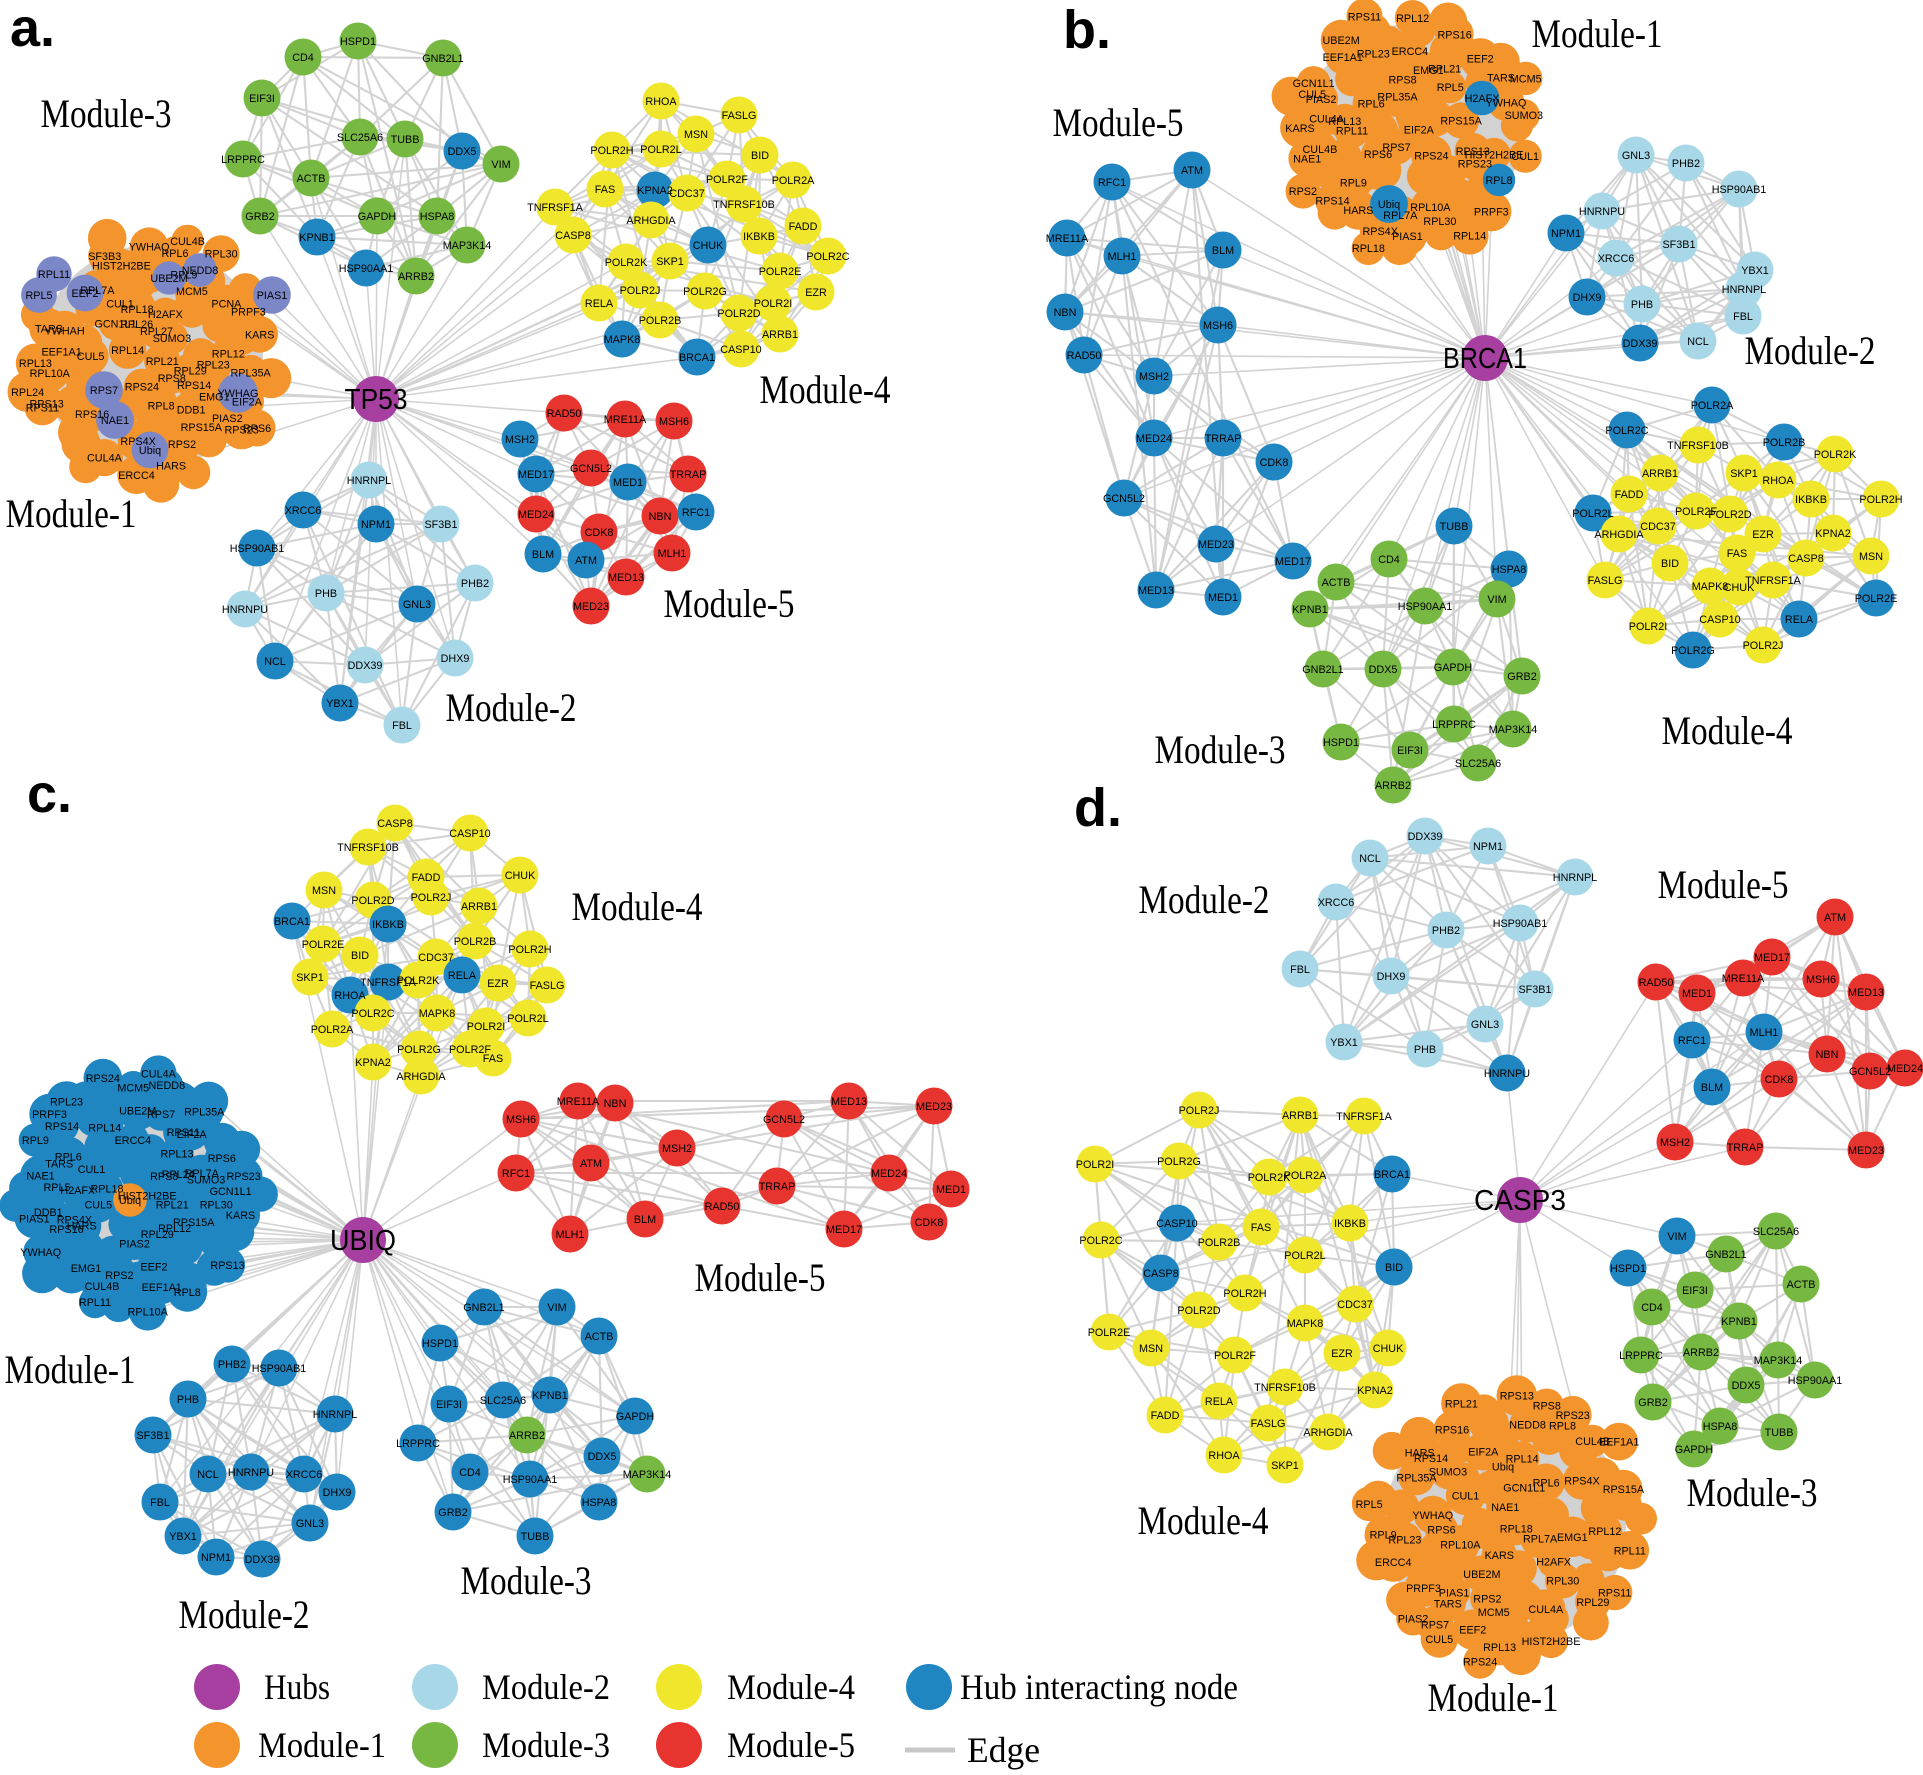  What do you see at coordinates (275, 662) in the screenshot?
I see `svg-text: NCL` at bounding box center [275, 662].